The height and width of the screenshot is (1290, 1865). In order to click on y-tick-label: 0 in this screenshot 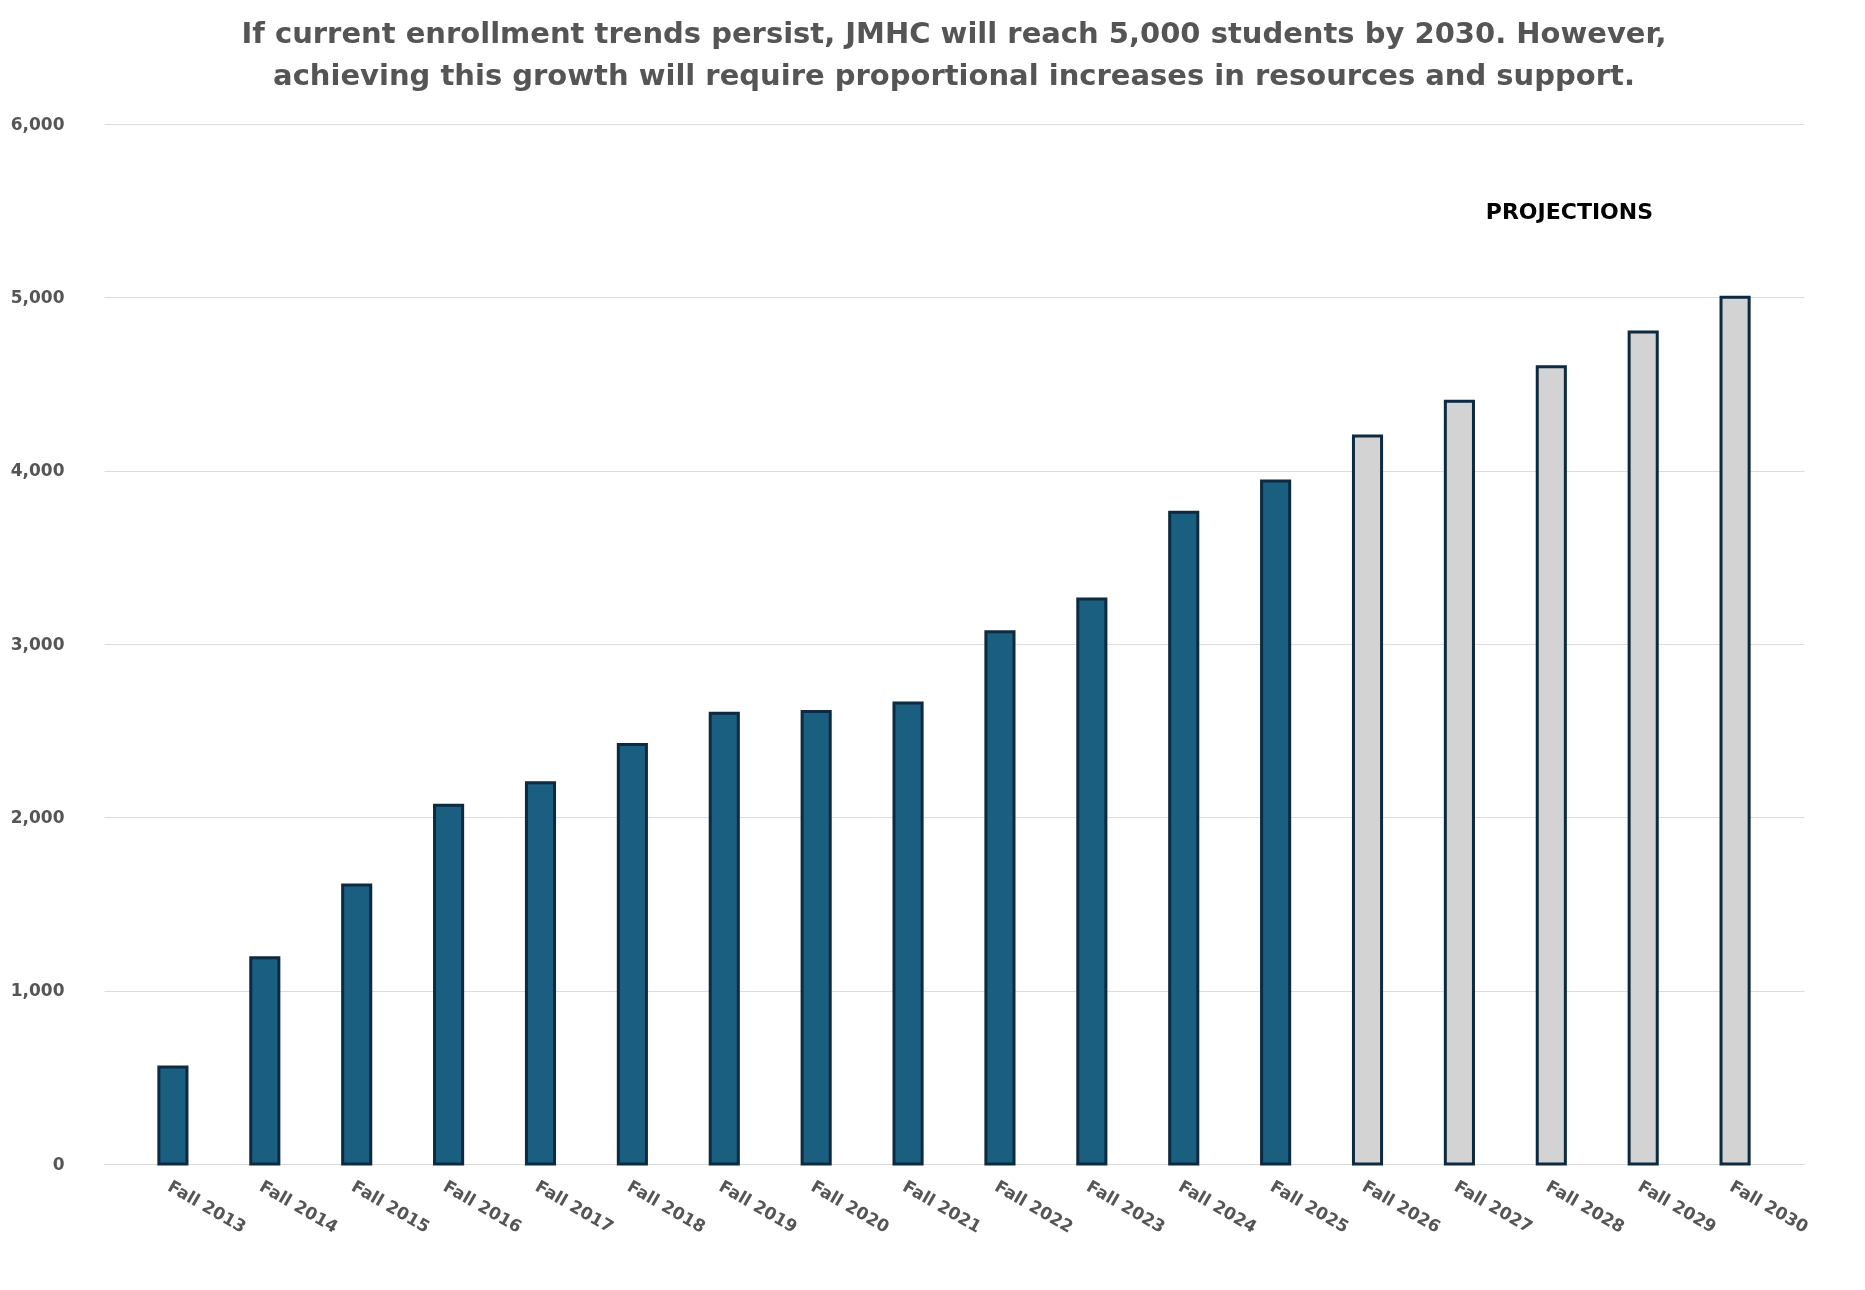, I will do `click(58, 1163)`.